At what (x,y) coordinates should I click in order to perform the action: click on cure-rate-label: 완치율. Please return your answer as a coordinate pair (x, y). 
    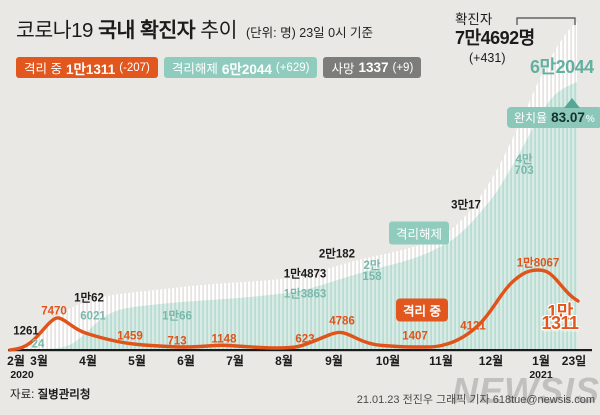
    Looking at the image, I should click on (531, 118).